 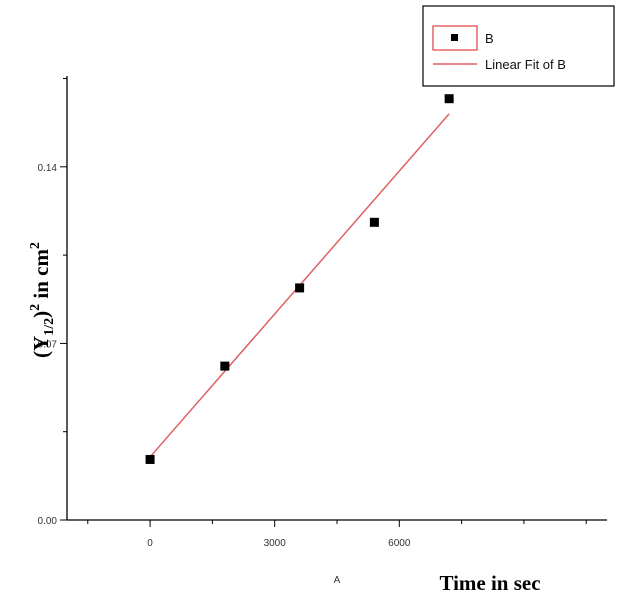 What do you see at coordinates (42, 300) in the screenshot?
I see `y-axis-label: (Y1/2)2 in cm2` at bounding box center [42, 300].